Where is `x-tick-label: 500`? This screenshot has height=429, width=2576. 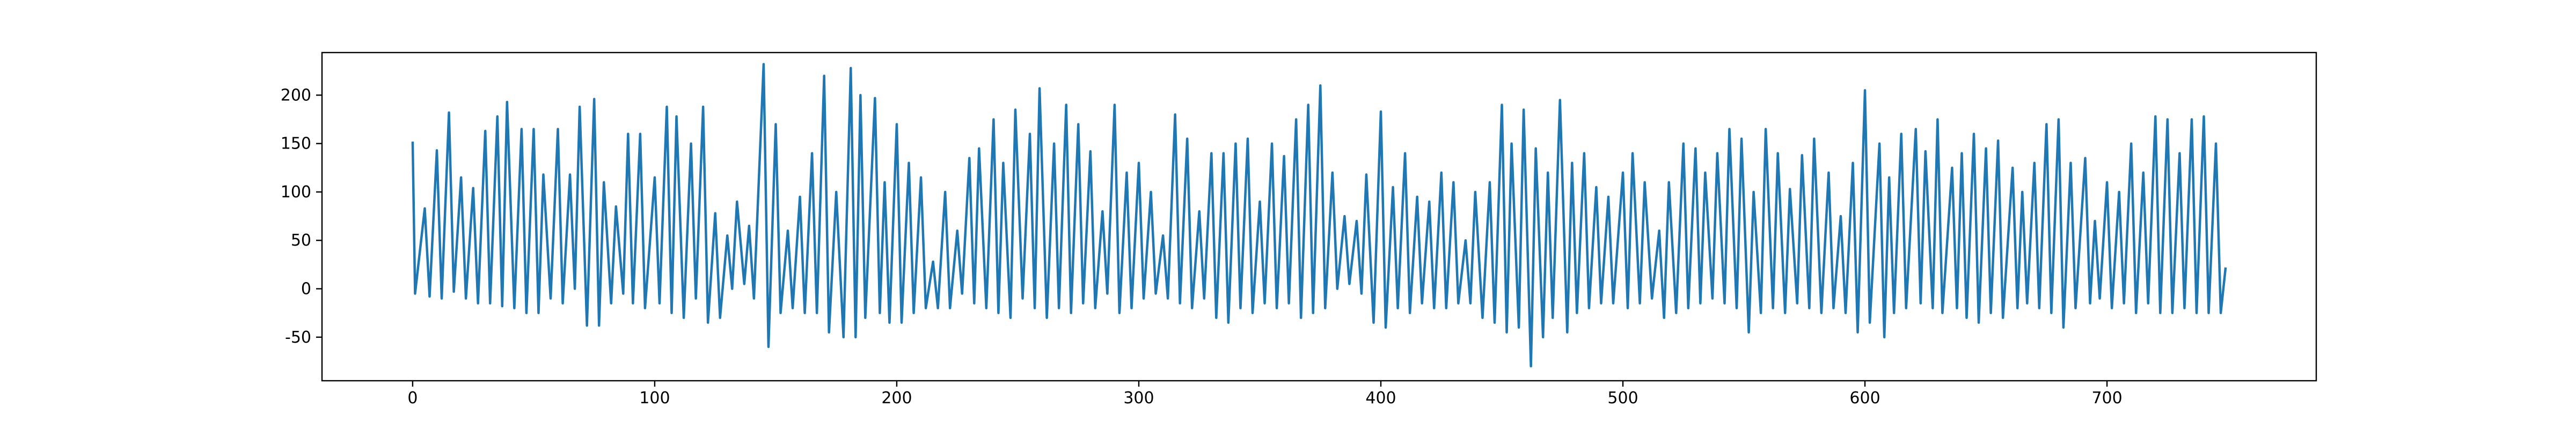
x-tick-label: 500 is located at coordinates (1622, 398).